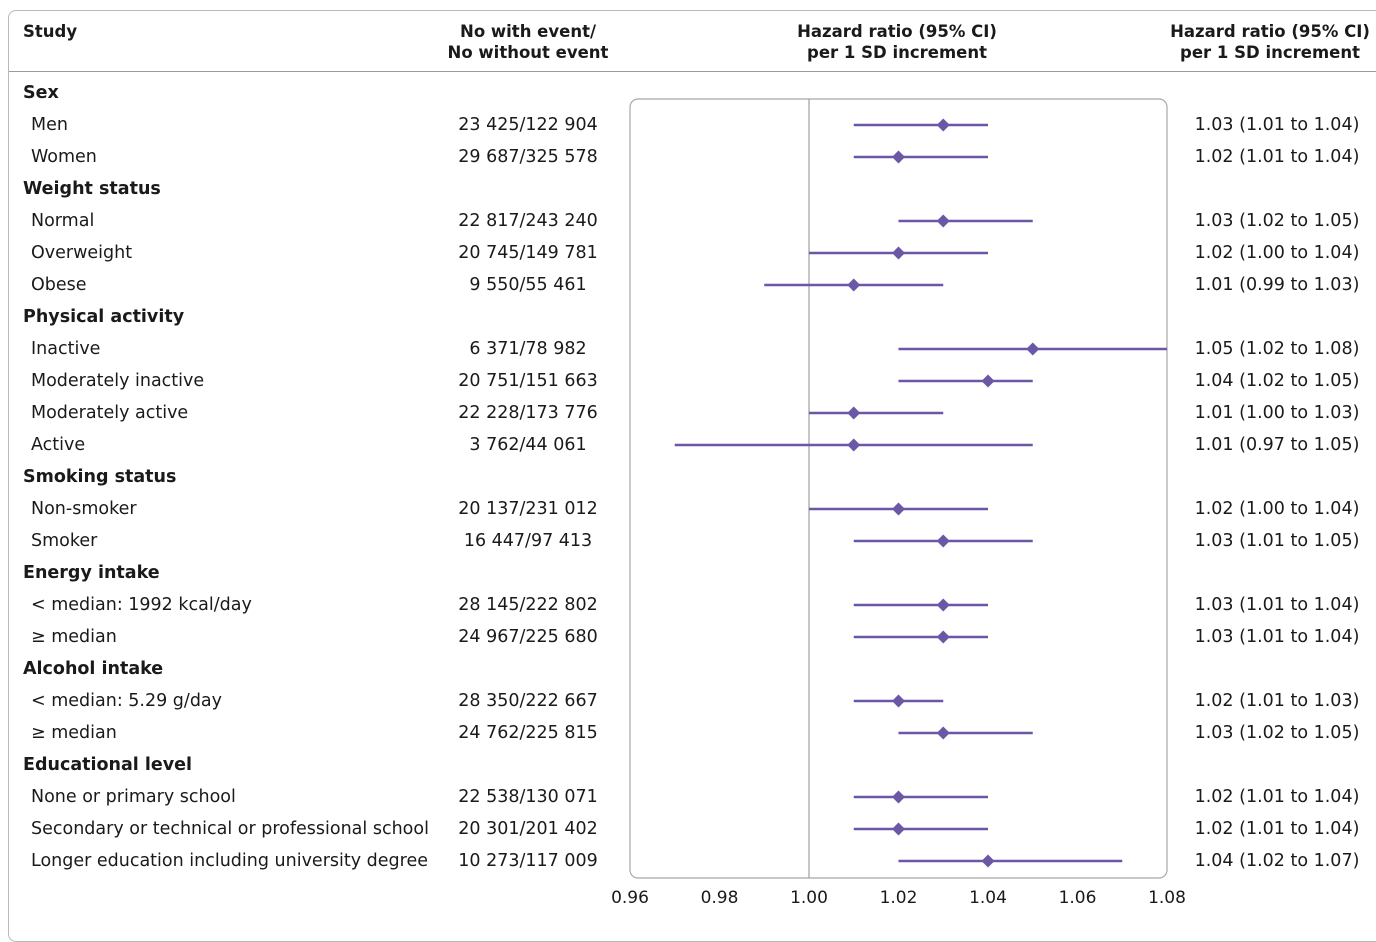 The image size is (1376, 942). What do you see at coordinates (528, 861) in the screenshot?
I see `events-count: 10 273/117 009` at bounding box center [528, 861].